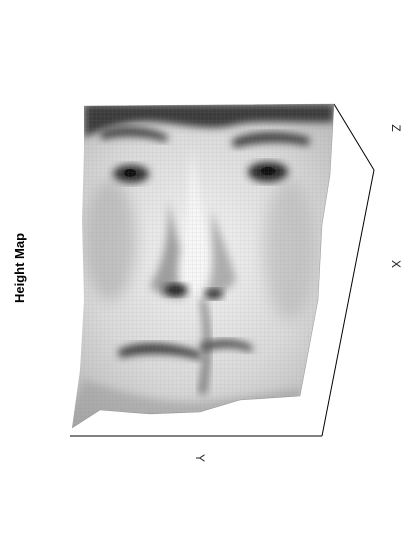 The height and width of the screenshot is (560, 420). What do you see at coordinates (19, 268) in the screenshot?
I see `chart-title: Height Map` at bounding box center [19, 268].